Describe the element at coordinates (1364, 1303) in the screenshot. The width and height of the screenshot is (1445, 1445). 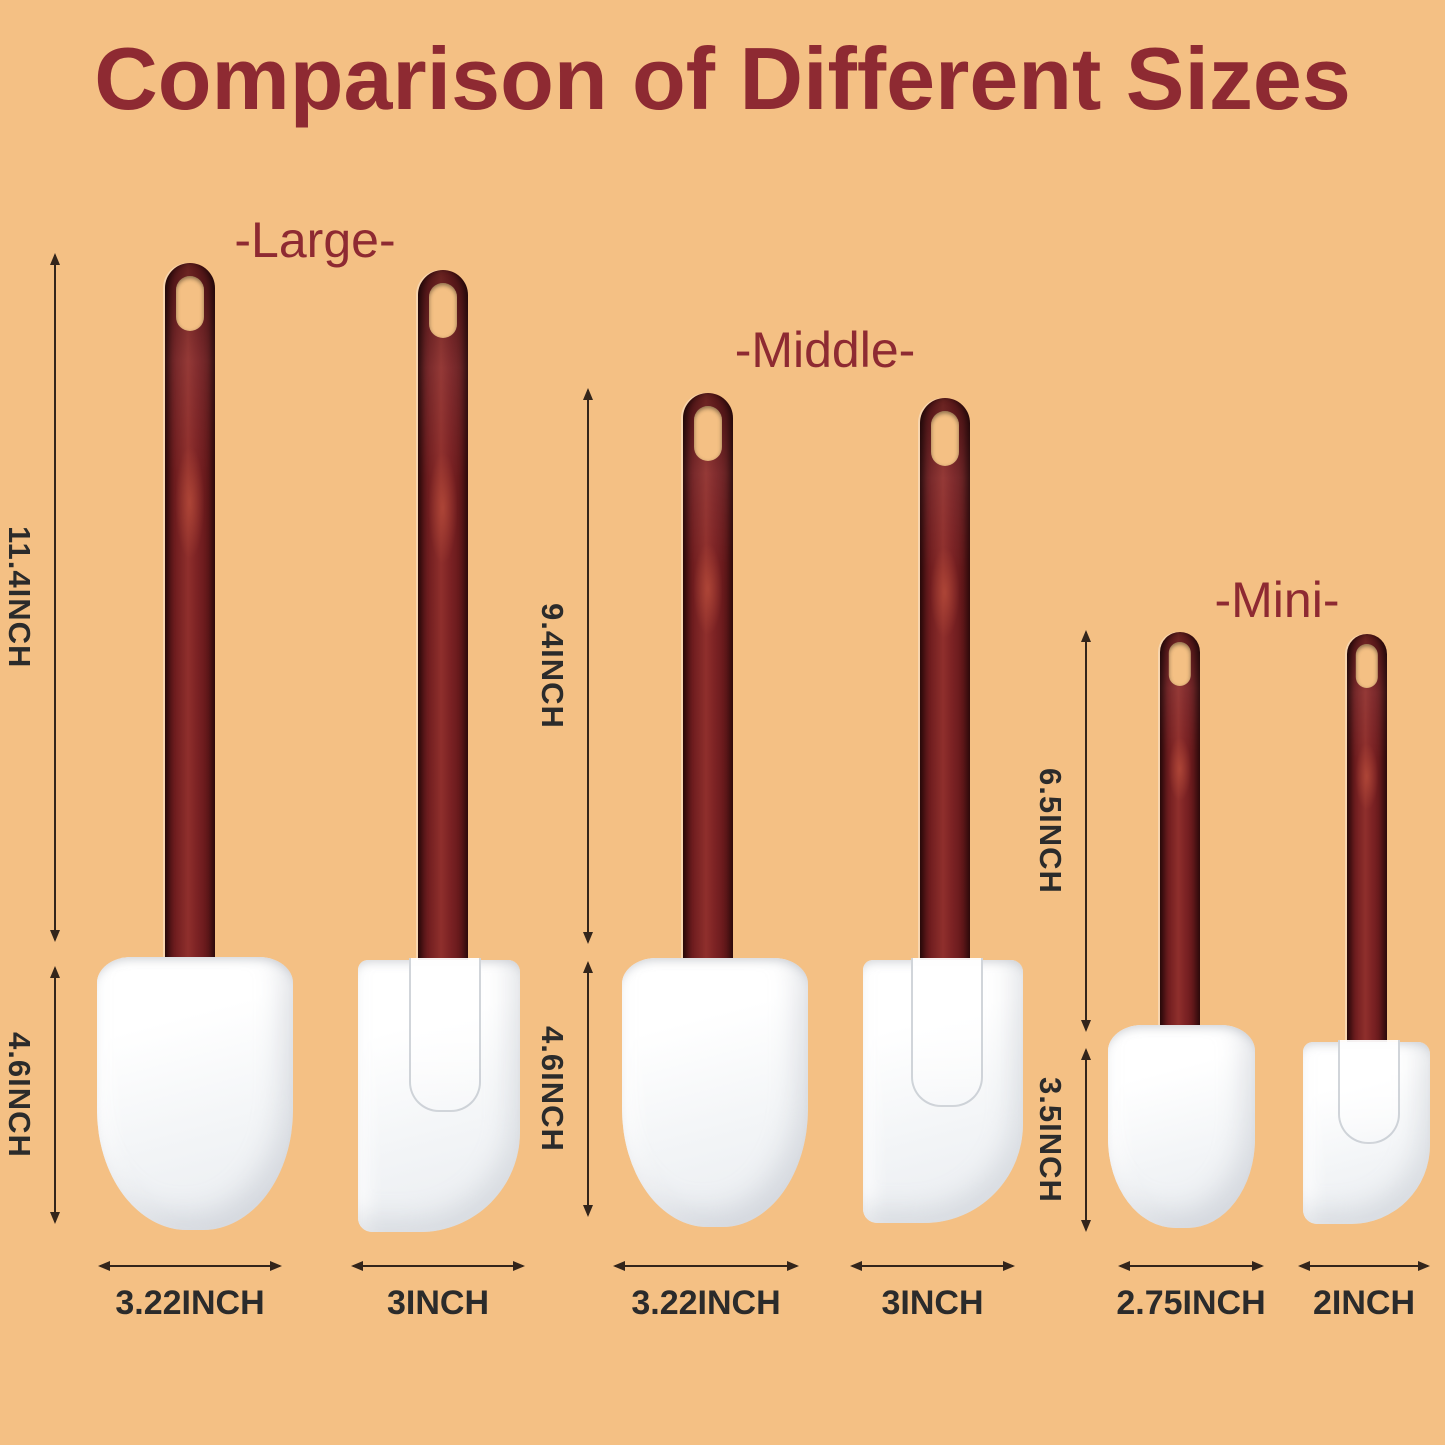
I see `dimension-label: 2INCH` at that location.